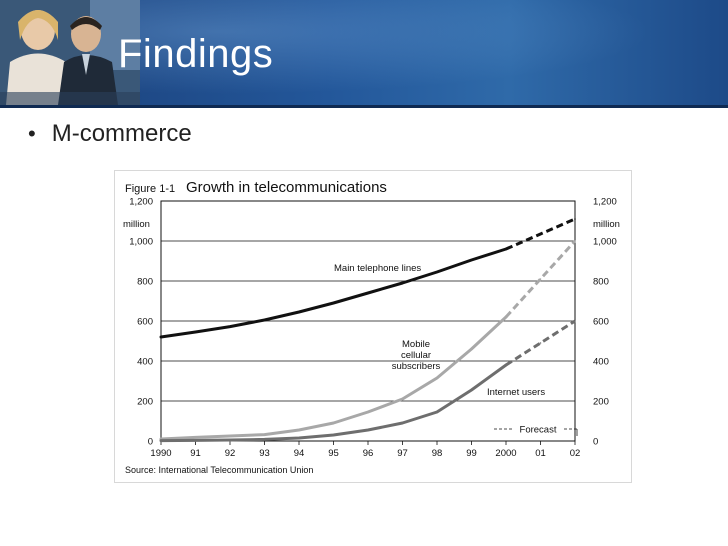  I want to click on unit-label-left: million, so click(136, 224).